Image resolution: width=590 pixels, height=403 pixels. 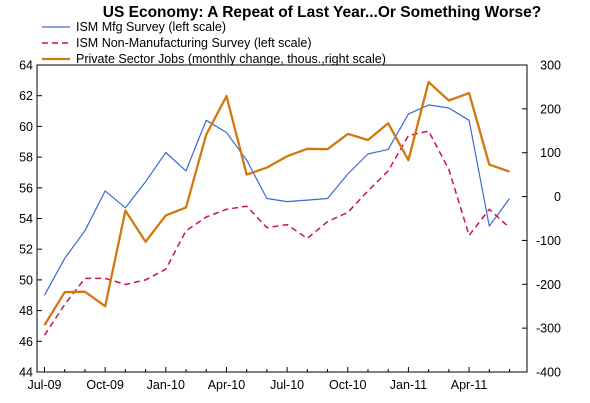 What do you see at coordinates (548, 329) in the screenshot?
I see `right-axis-tick-label: -300` at bounding box center [548, 329].